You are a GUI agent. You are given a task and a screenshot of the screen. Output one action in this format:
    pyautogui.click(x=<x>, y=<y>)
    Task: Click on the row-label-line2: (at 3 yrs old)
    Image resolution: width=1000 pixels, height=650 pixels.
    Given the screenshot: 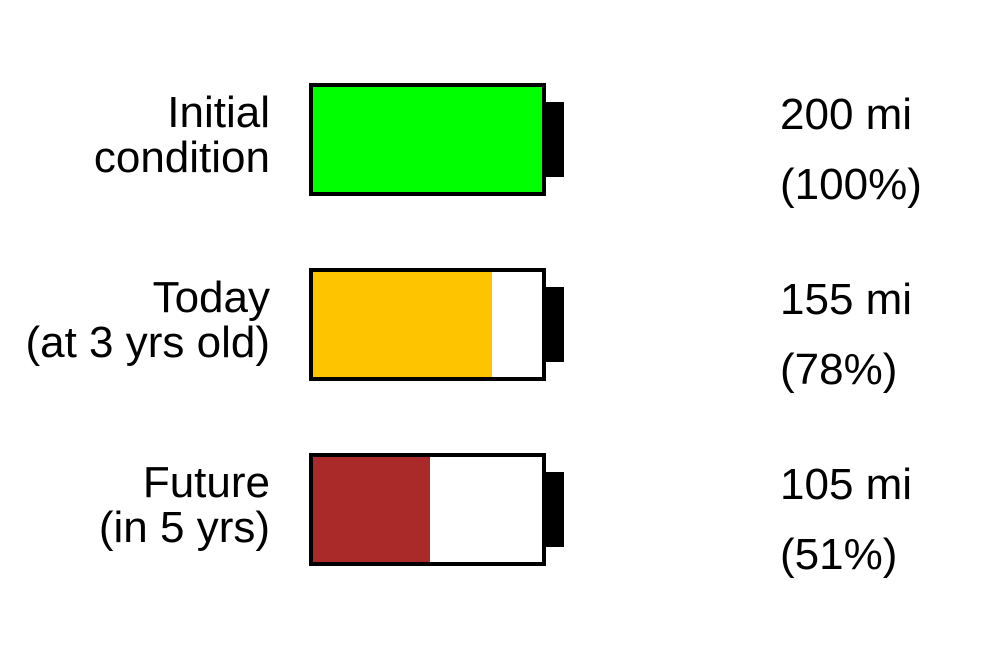 What is the action you would take?
    pyautogui.click(x=147, y=342)
    